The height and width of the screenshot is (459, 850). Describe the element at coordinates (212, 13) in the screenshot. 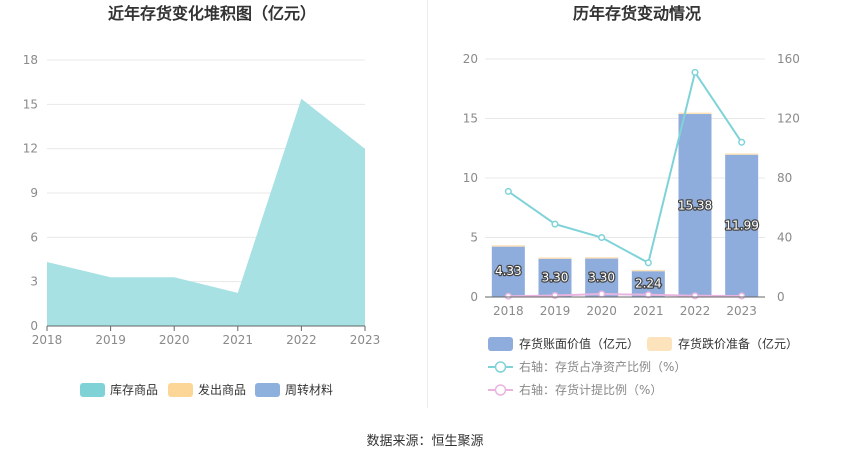

I see `chart-title: 近年存货变化堆积图（亿元）` at that location.